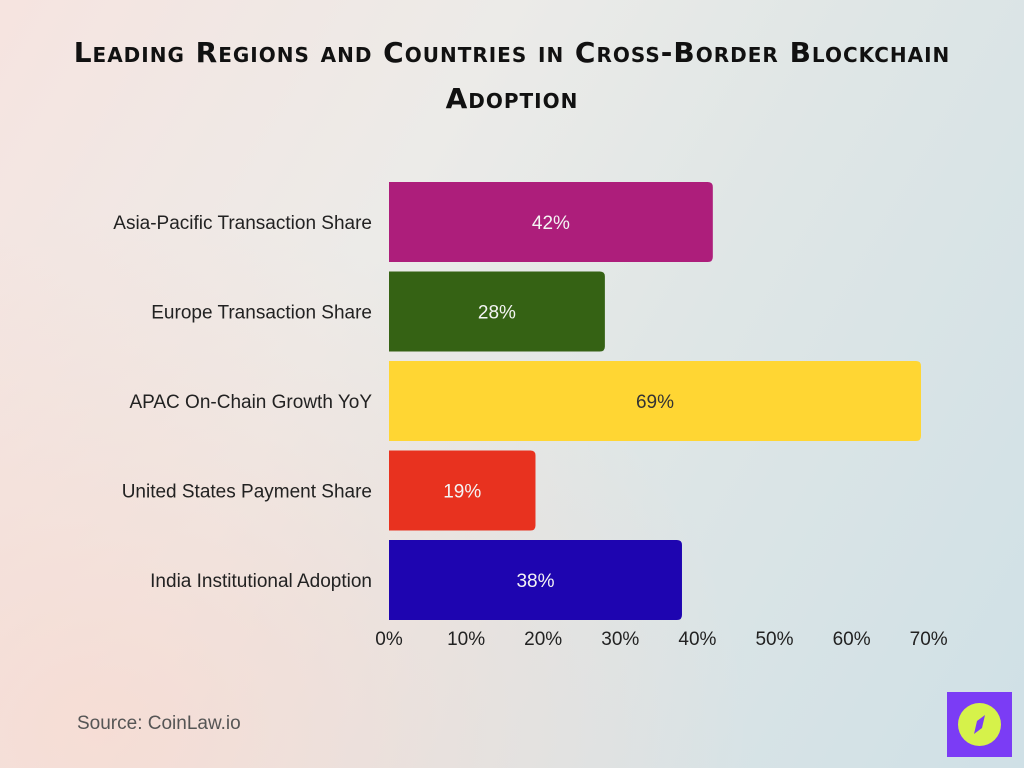 The width and height of the screenshot is (1024, 768). What do you see at coordinates (543, 639) in the screenshot?
I see `x-tick-label: 20%` at bounding box center [543, 639].